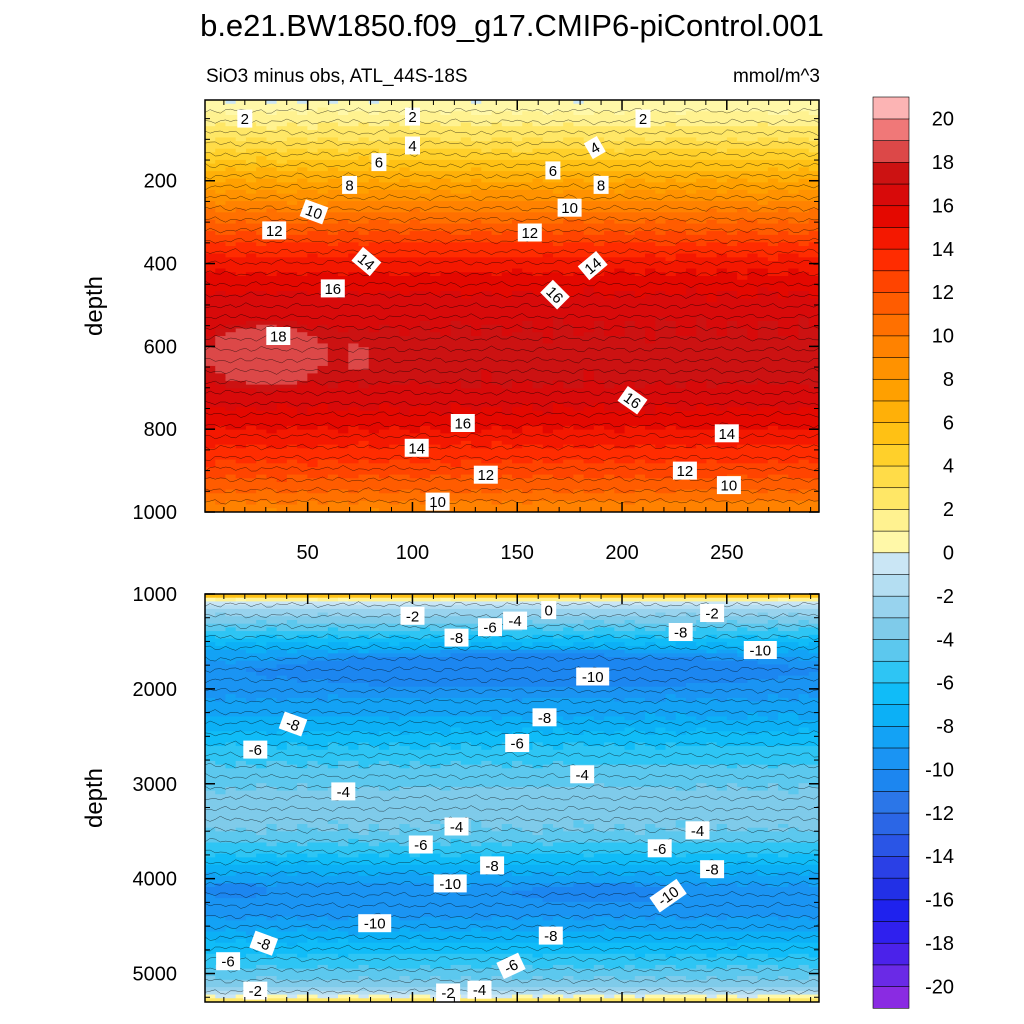 This screenshot has width=1024, height=1024. Describe the element at coordinates (450, 883) in the screenshot. I see `lower-contour-label: -10` at that location.